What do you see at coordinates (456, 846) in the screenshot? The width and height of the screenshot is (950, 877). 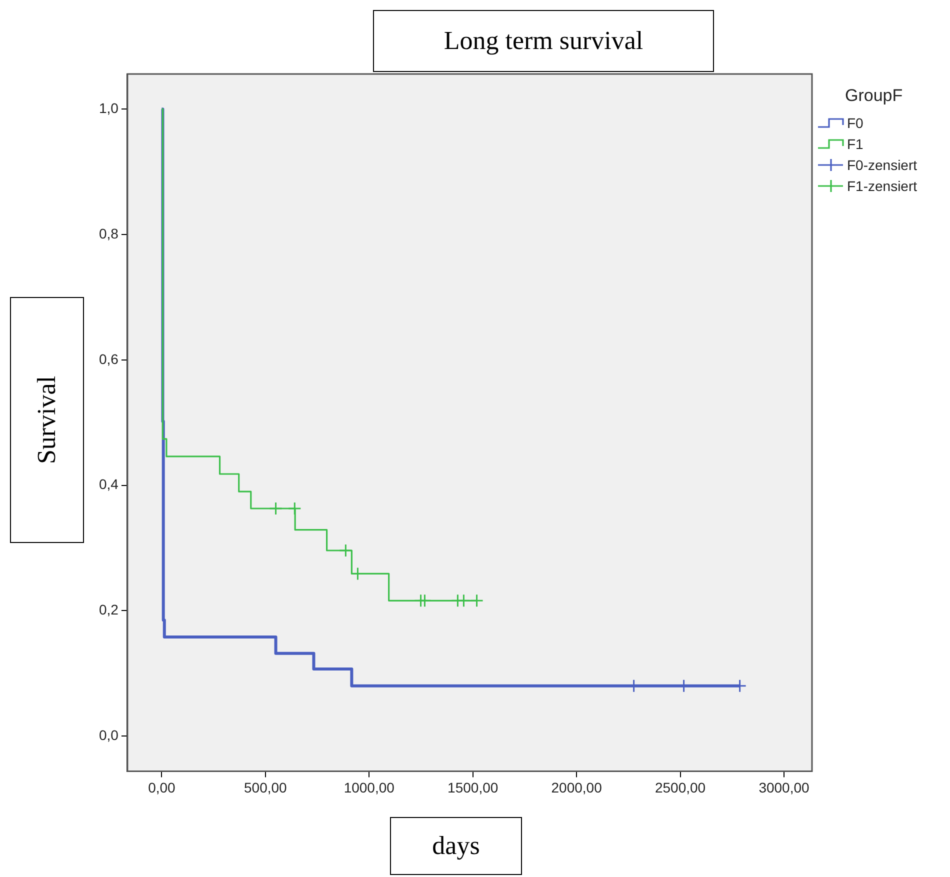 I see `label-frame: days` at bounding box center [456, 846].